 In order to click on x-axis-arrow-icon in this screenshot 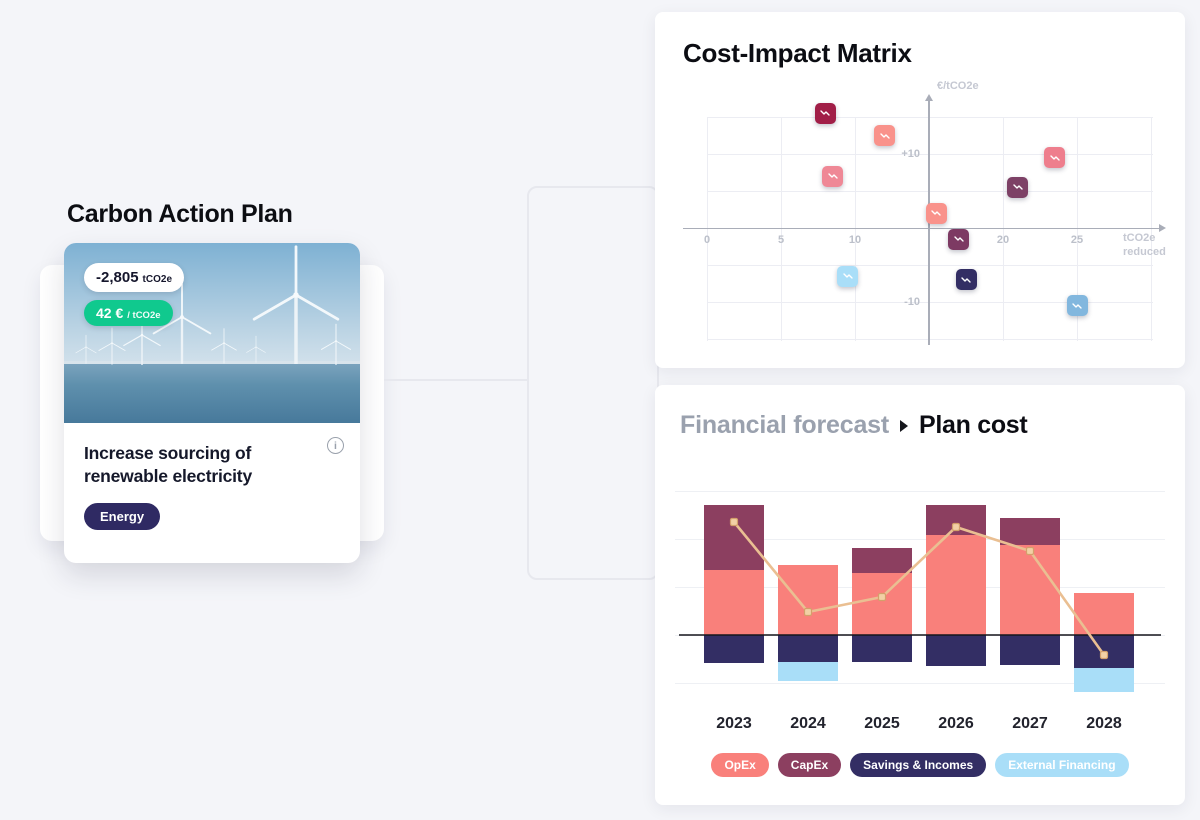, I will do `click(1162, 228)`.